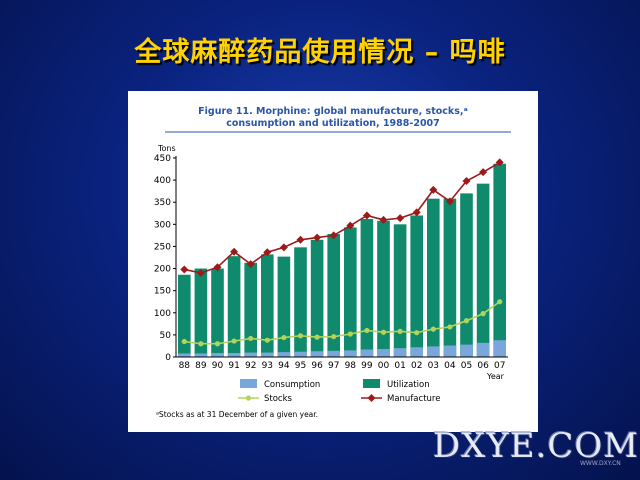 This screenshot has width=640, height=480. I want to click on site-watermark: DXYE.COM, so click(536, 446).